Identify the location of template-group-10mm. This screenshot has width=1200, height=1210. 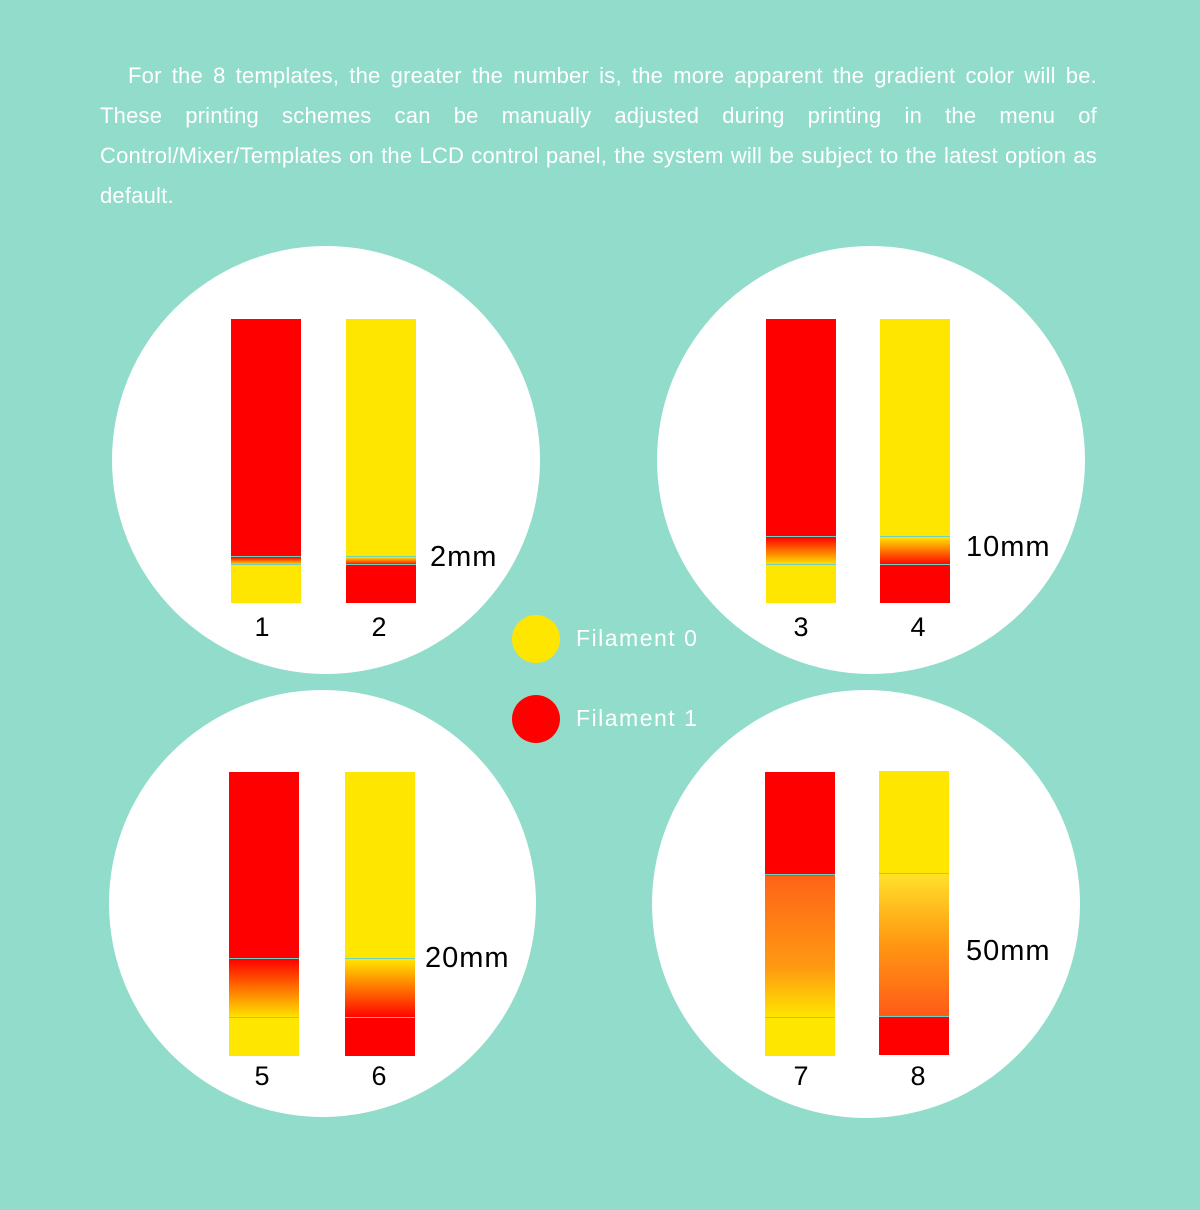
(871, 460).